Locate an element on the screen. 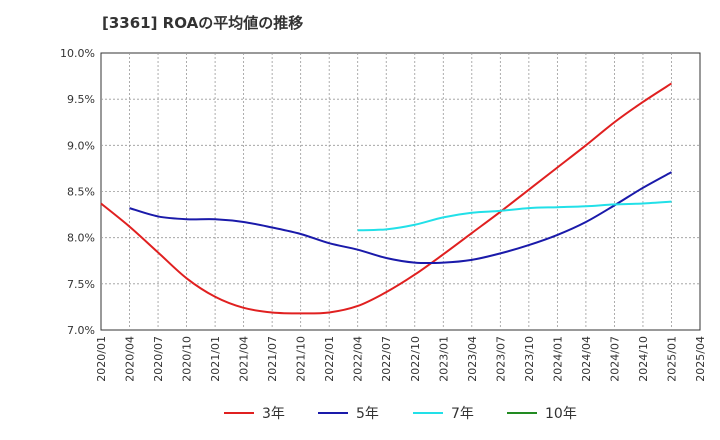  x-tick-label: 2024/10 is located at coordinates (643, 359).